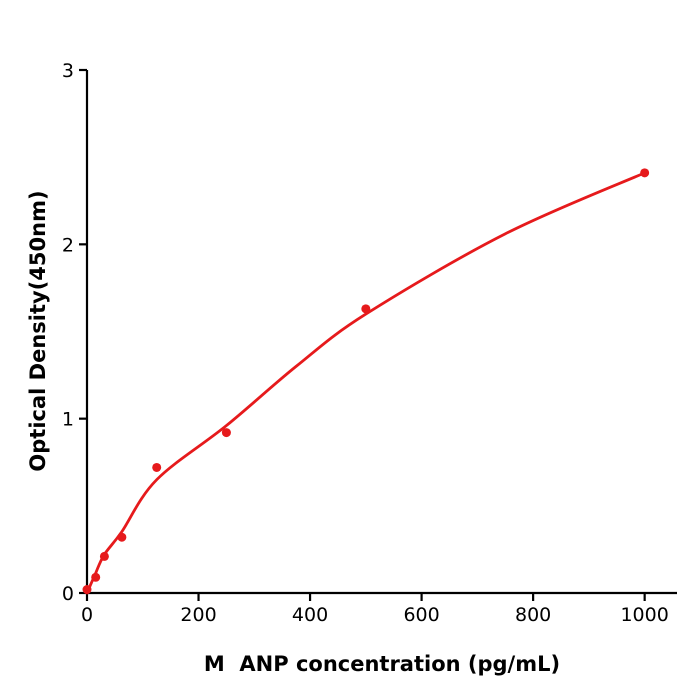 The height and width of the screenshot is (700, 700). I want to click on y-tick-label: 3, so click(68, 71).